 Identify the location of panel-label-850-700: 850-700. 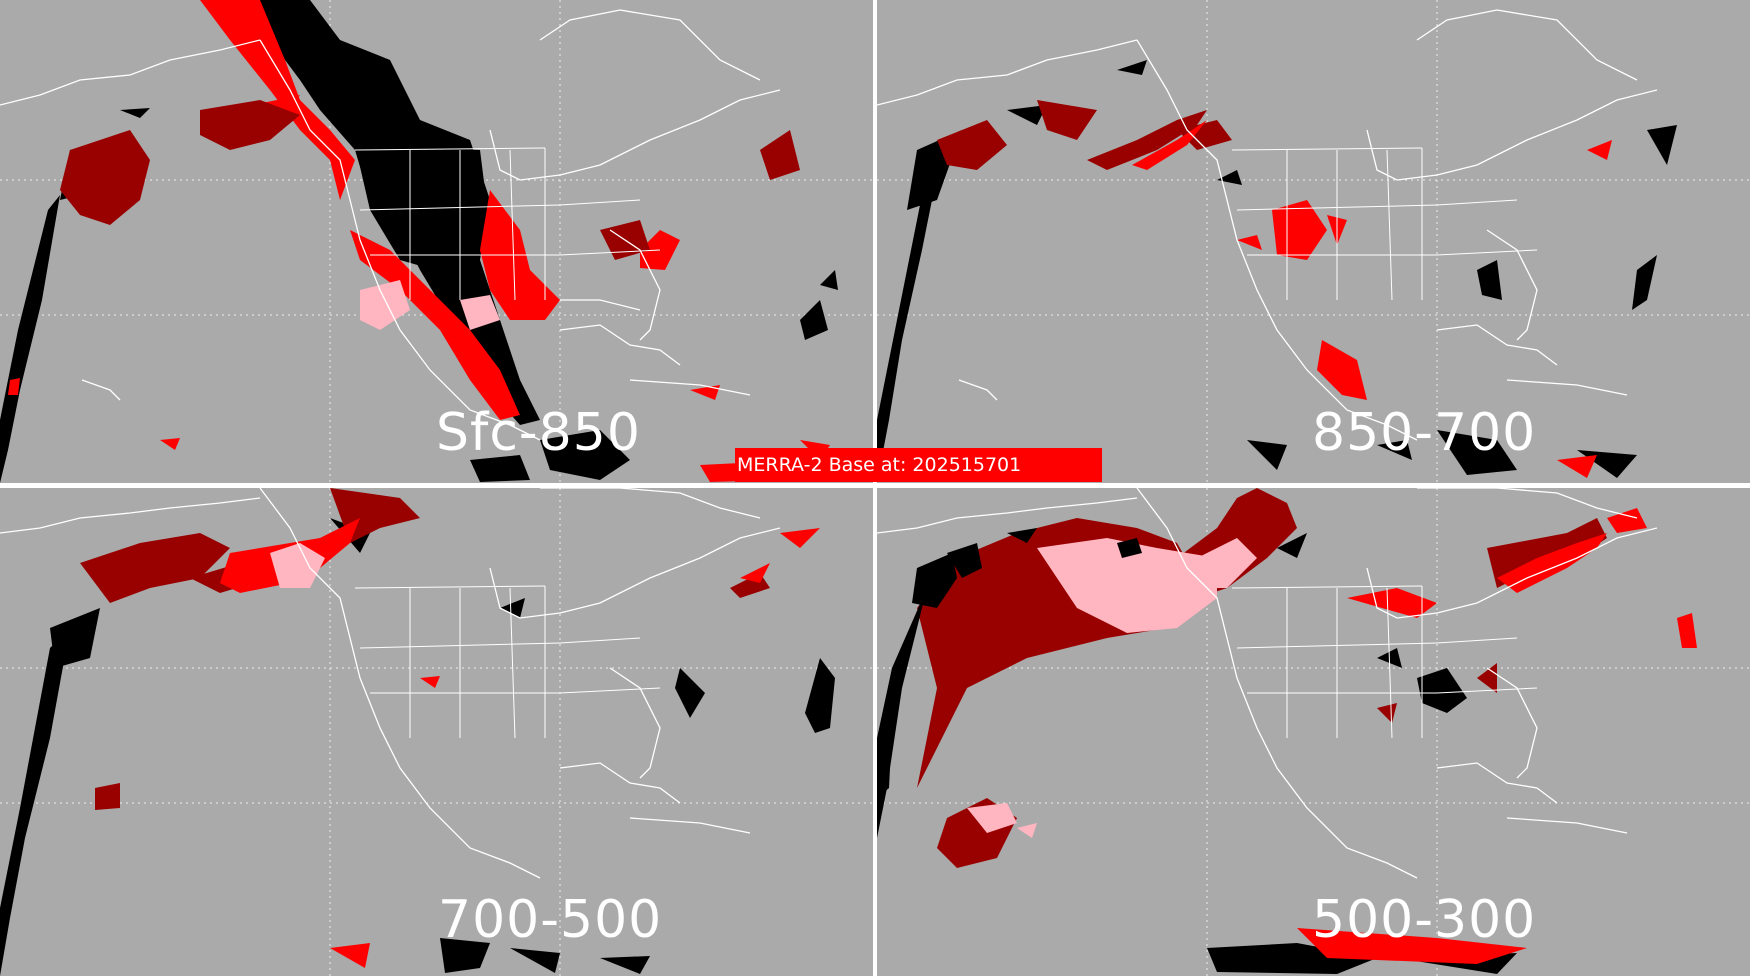
(1424, 433).